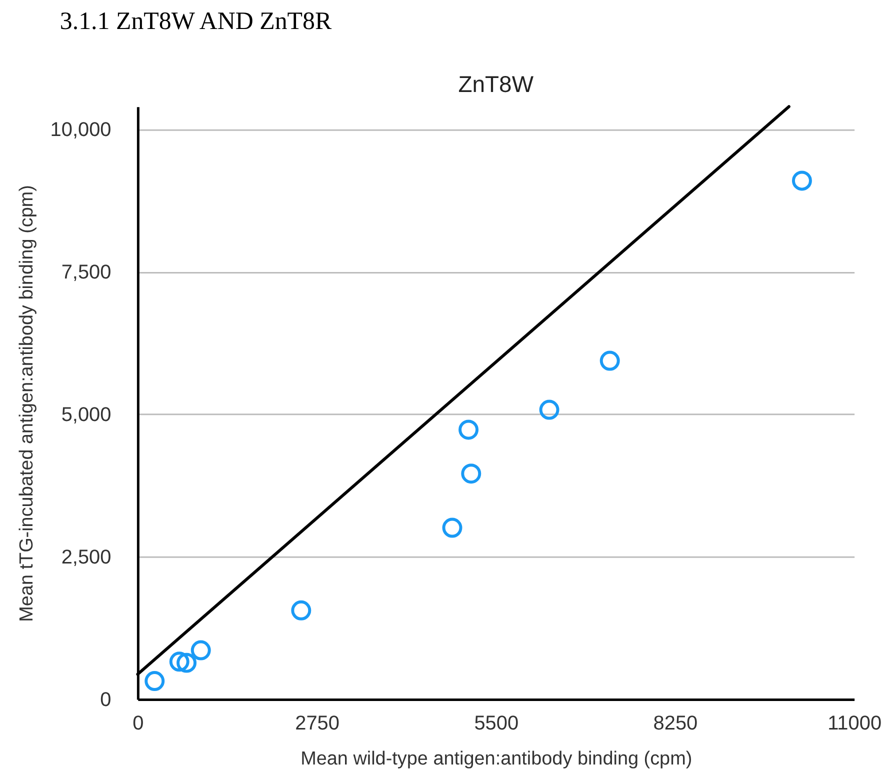 The image size is (882, 771). Describe the element at coordinates (496, 759) in the screenshot. I see `x-axis-title: Mean wild-type antigen:antibody binding (cpm)` at that location.